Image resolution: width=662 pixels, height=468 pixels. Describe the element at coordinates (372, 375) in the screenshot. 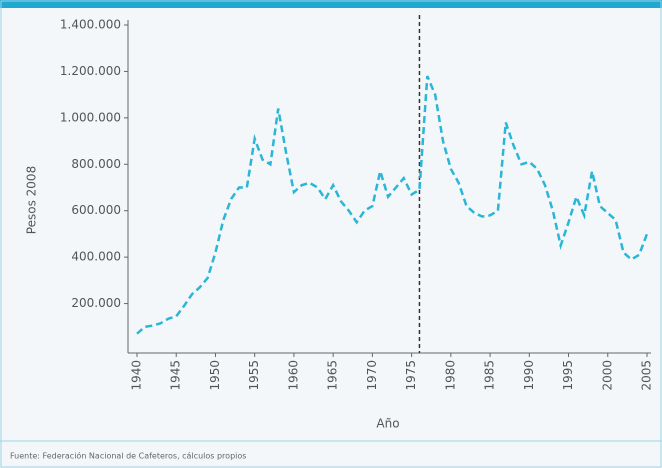

I see `x-tick-label: 1970` at that location.